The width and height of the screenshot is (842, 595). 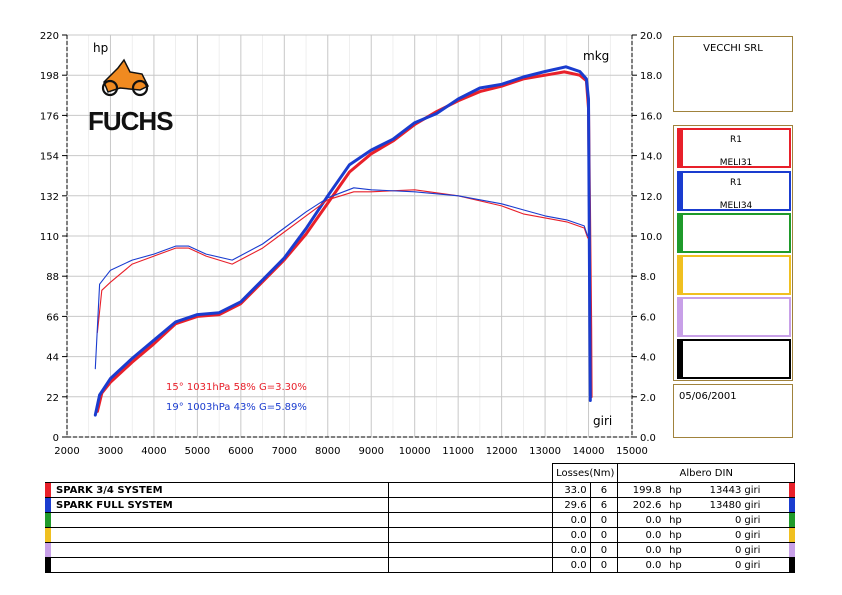 What do you see at coordinates (736, 140) in the screenshot?
I see `legend-item-line1: R1` at bounding box center [736, 140].